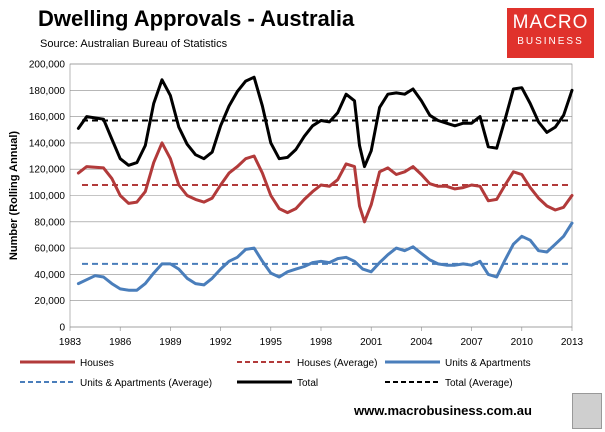 This screenshot has height=432, width=605. I want to click on x-tick-label: 1983, so click(70, 342).